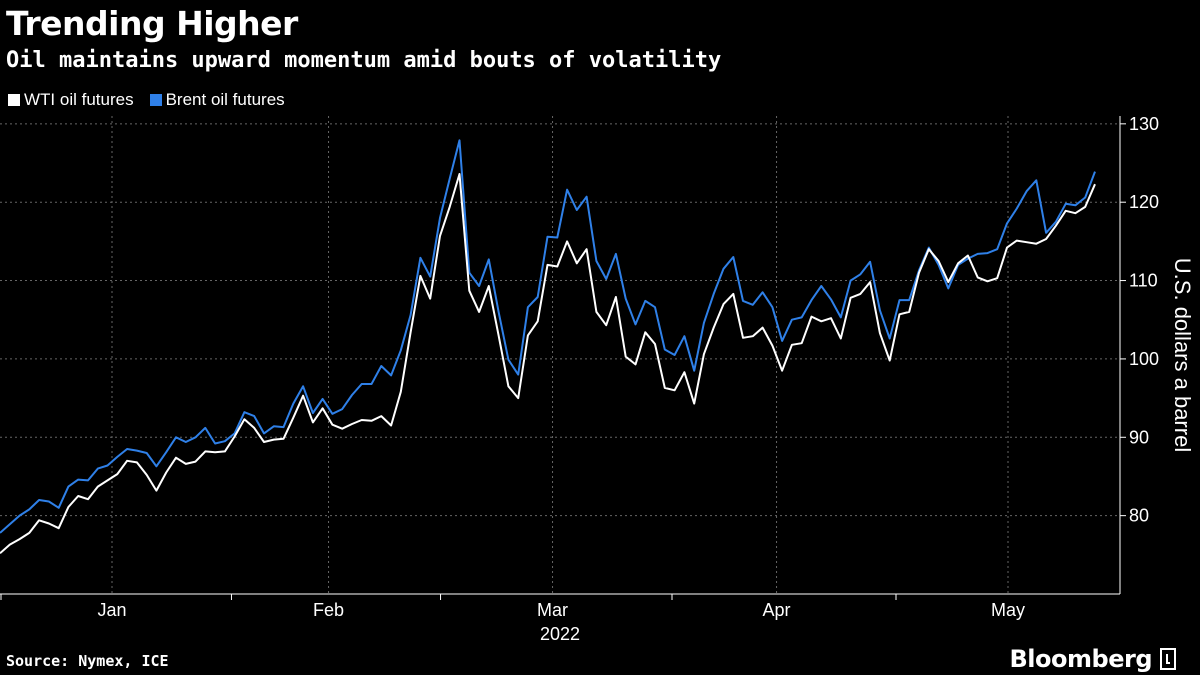 The image size is (1200, 675). I want to click on xtick-label-feb: Feb, so click(328, 610).